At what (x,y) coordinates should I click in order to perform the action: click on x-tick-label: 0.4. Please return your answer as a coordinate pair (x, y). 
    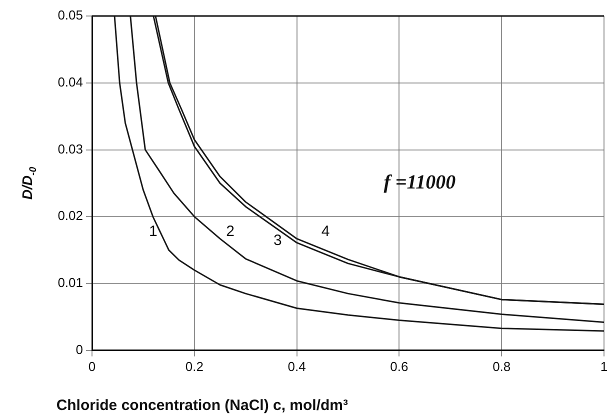
    Looking at the image, I should click on (297, 366).